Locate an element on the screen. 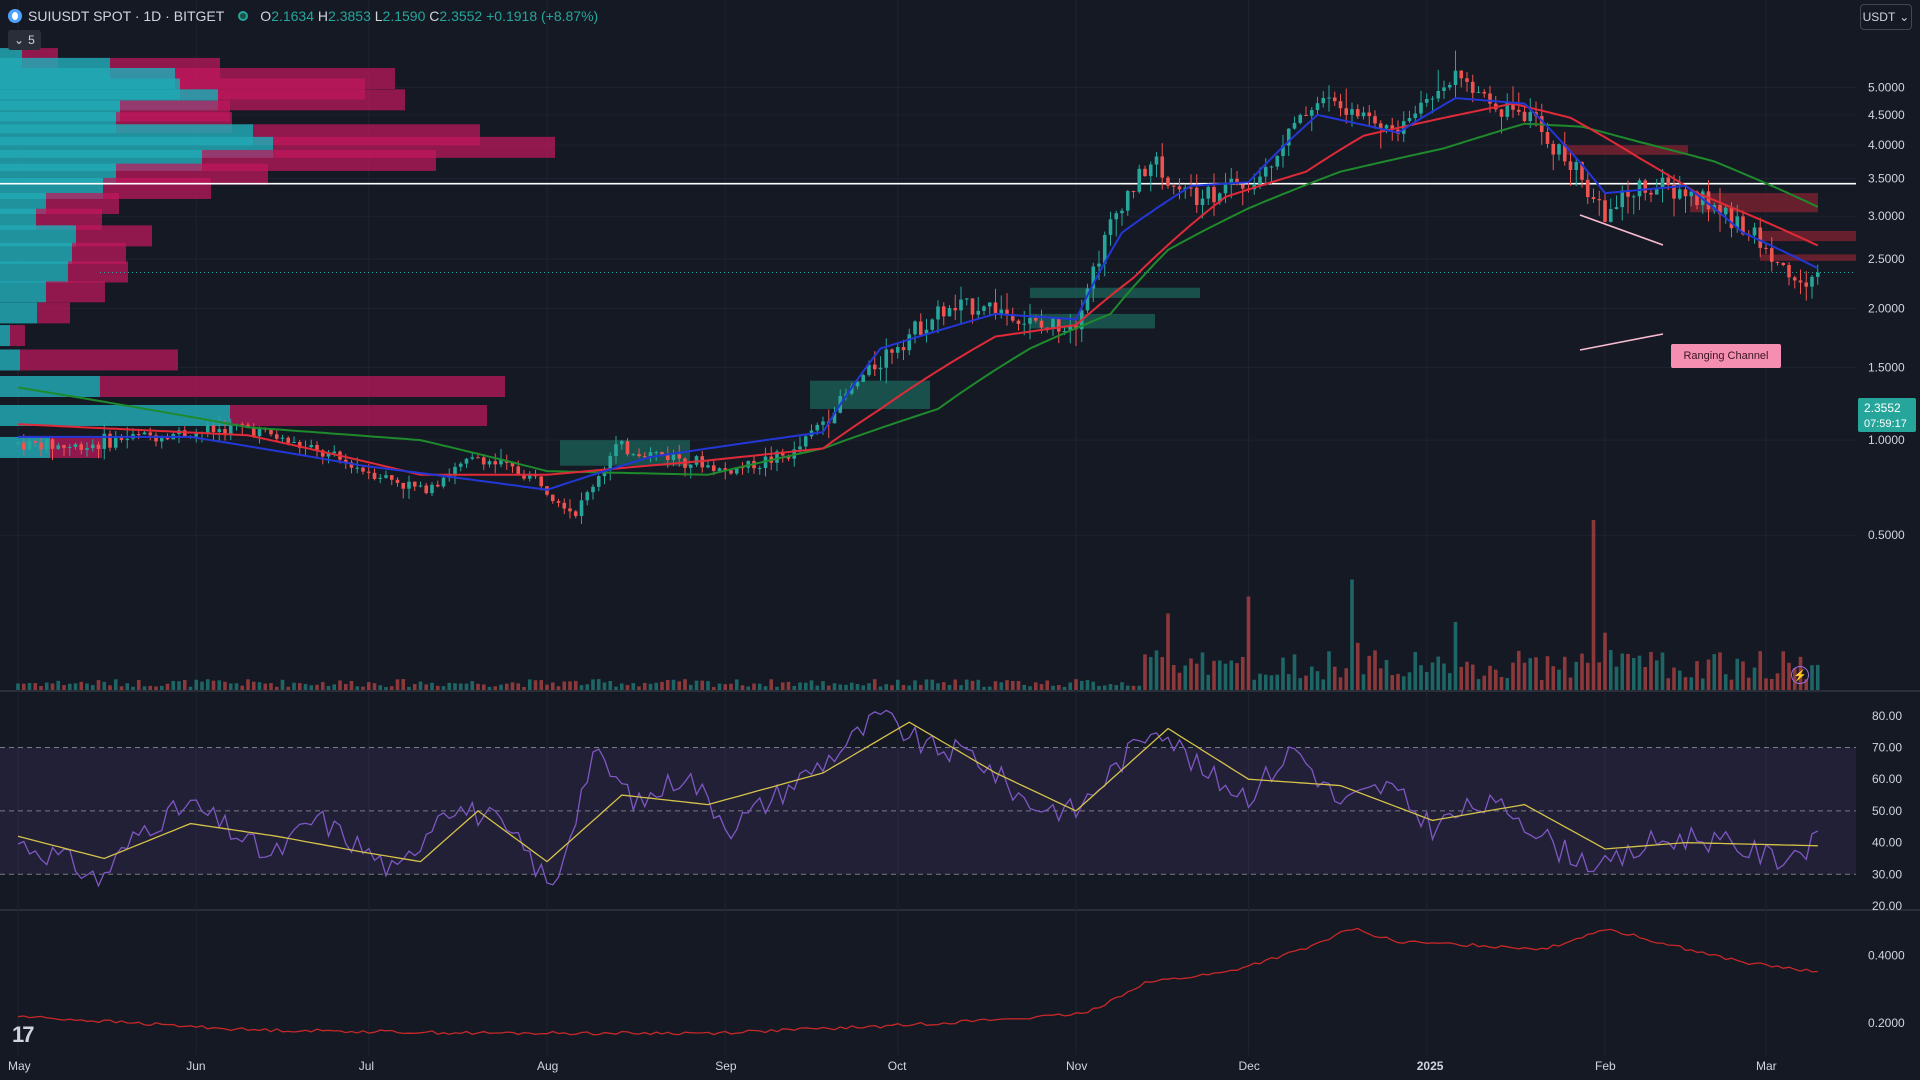 The image size is (1920, 1080). indicator-legend-toggle: ⌄ 5 is located at coordinates (24, 40).